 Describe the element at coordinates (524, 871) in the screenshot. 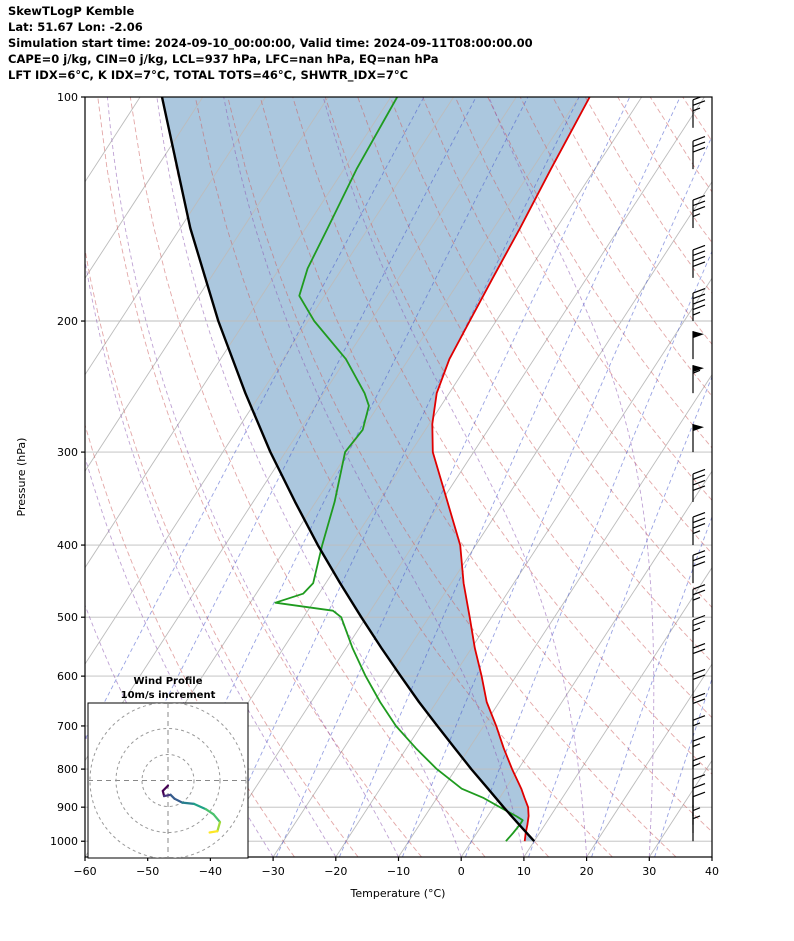

I see `x-tick-label: 10` at that location.